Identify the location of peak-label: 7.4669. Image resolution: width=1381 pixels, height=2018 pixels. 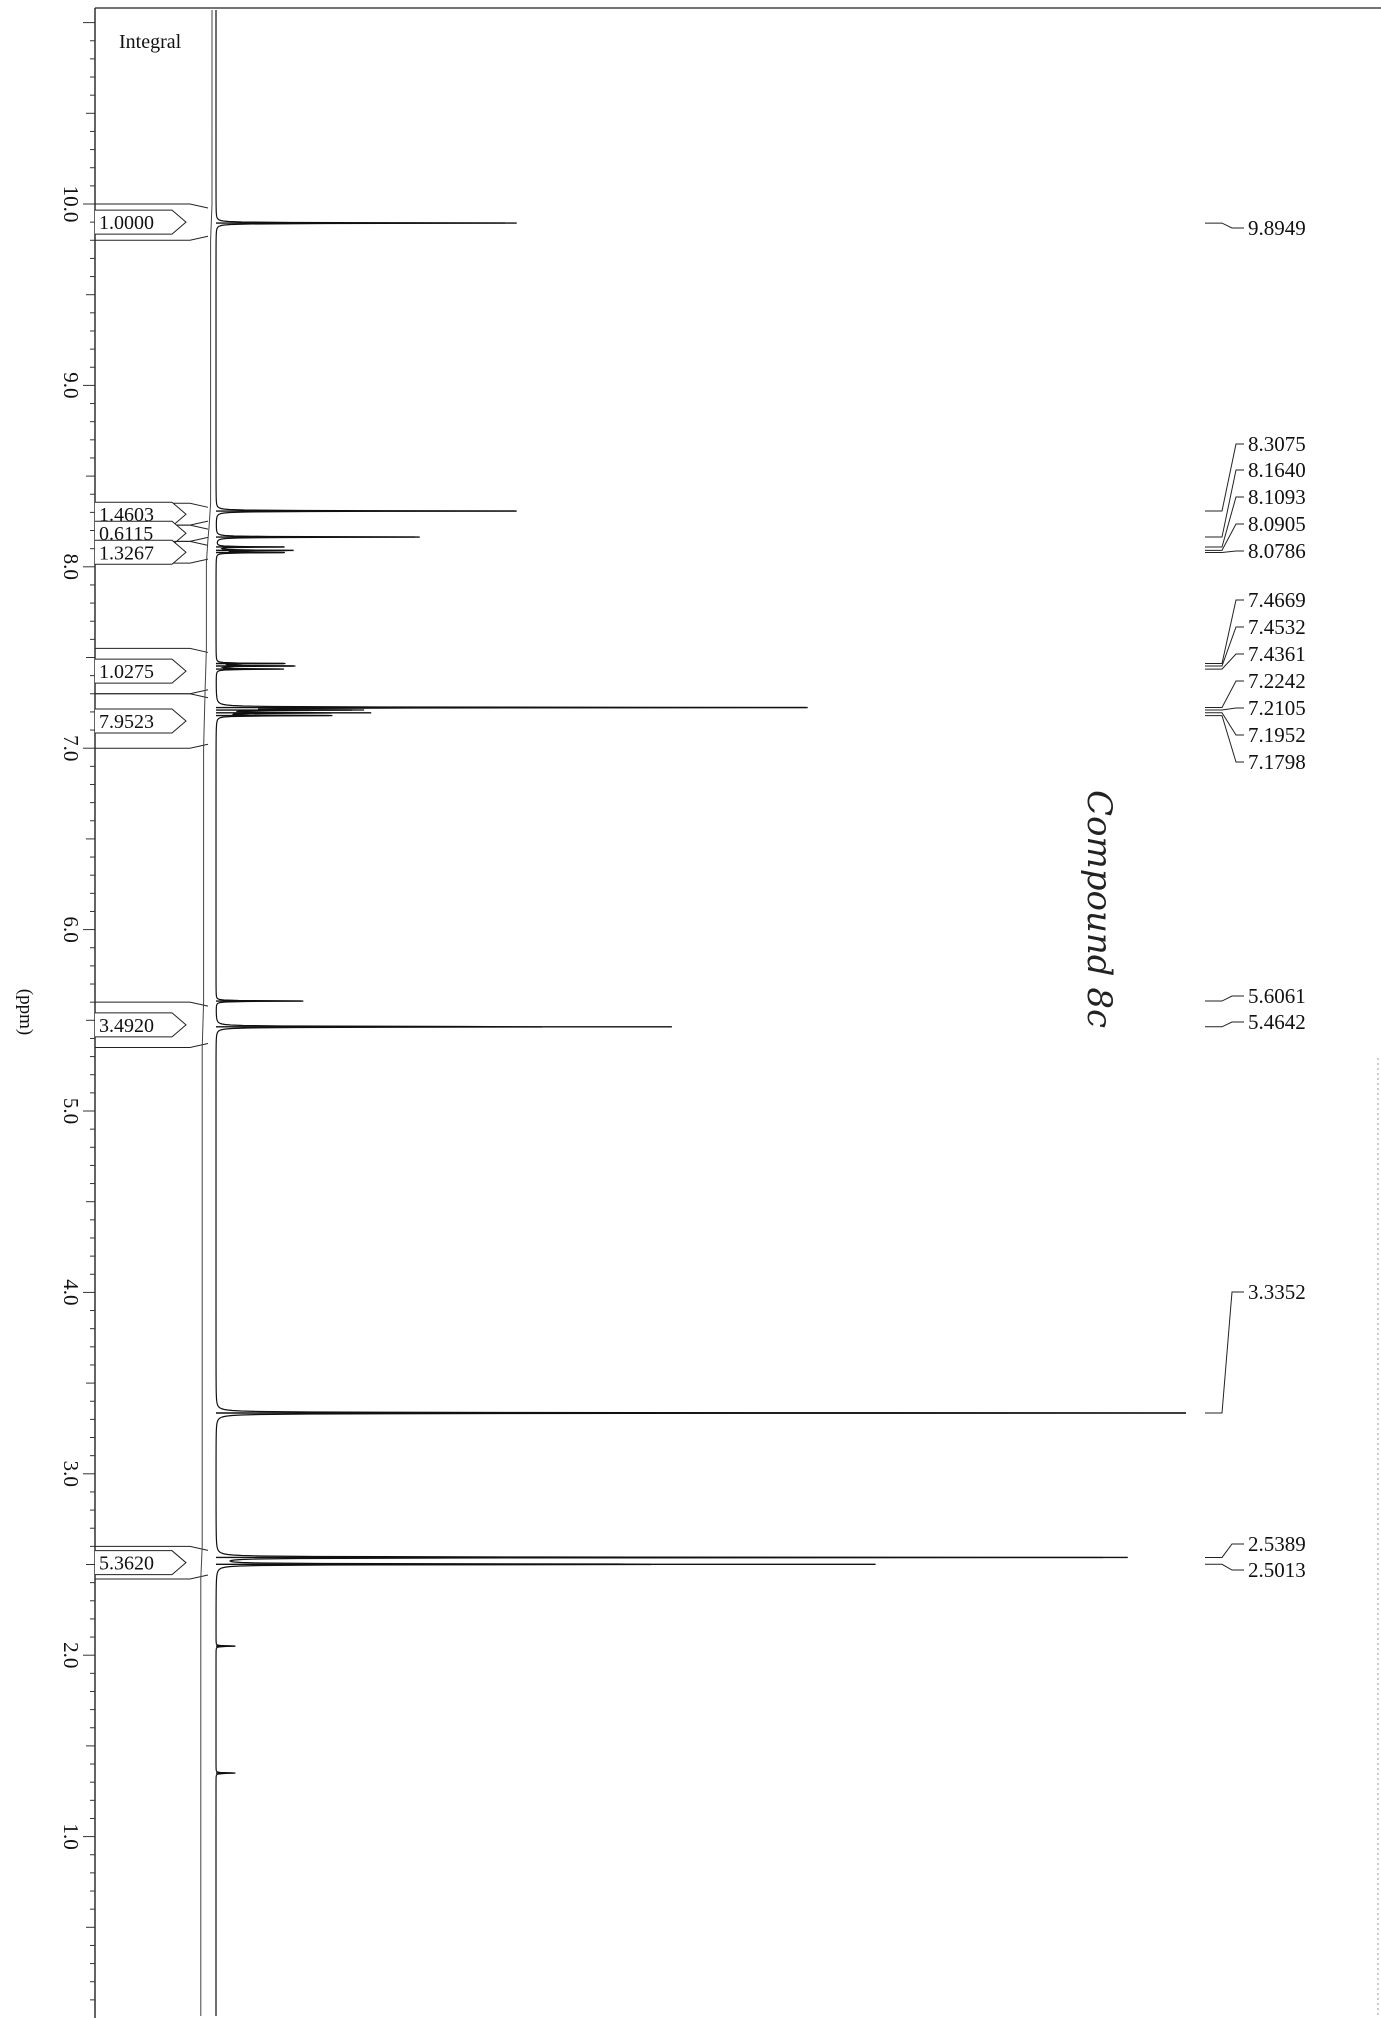
(1255, 626).